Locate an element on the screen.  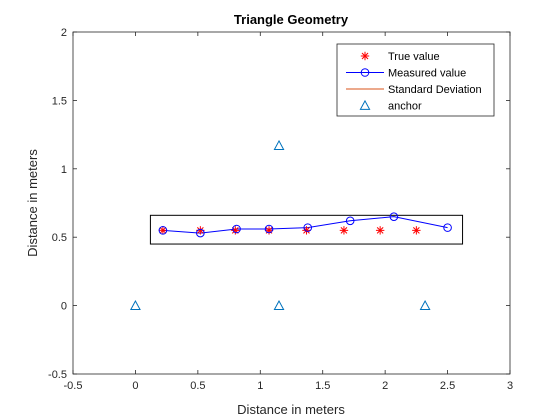
y-tick-label: 1.5 is located at coordinates (59, 101).